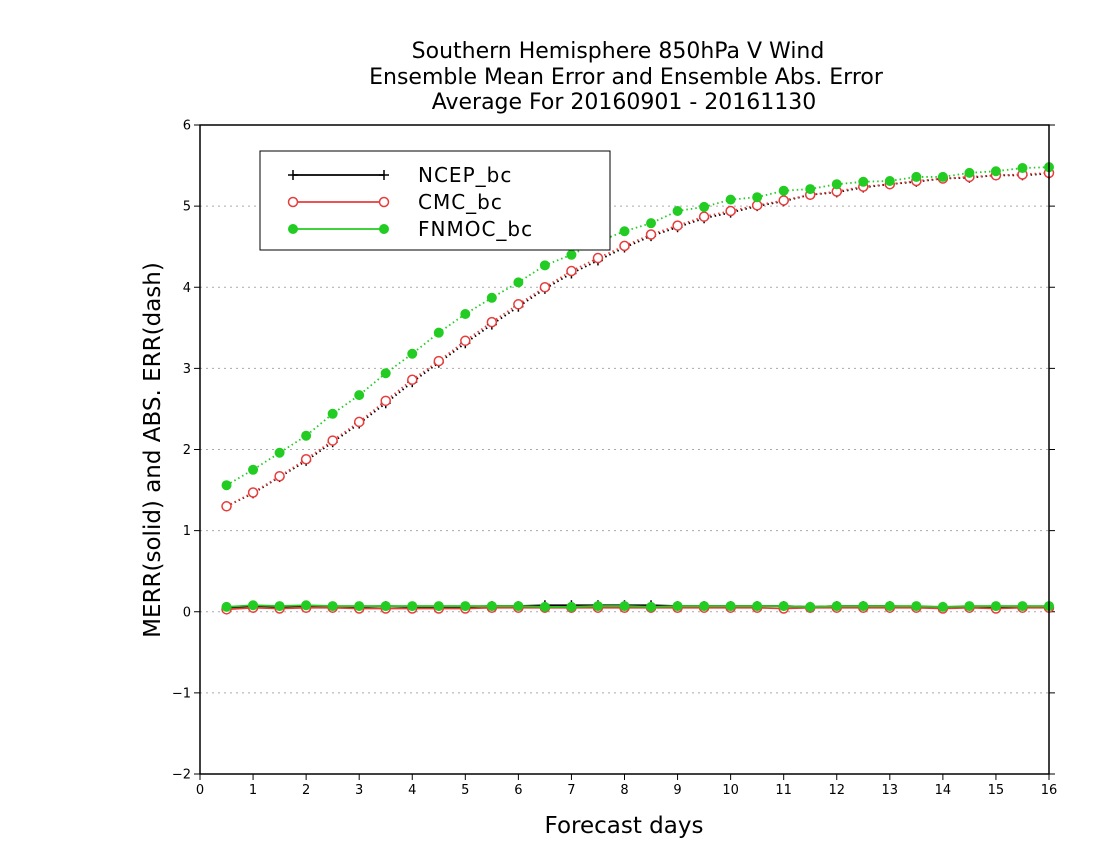 This screenshot has height=850, width=1100. Describe the element at coordinates (624, 790) in the screenshot. I see `x-tick-label: 8` at that location.